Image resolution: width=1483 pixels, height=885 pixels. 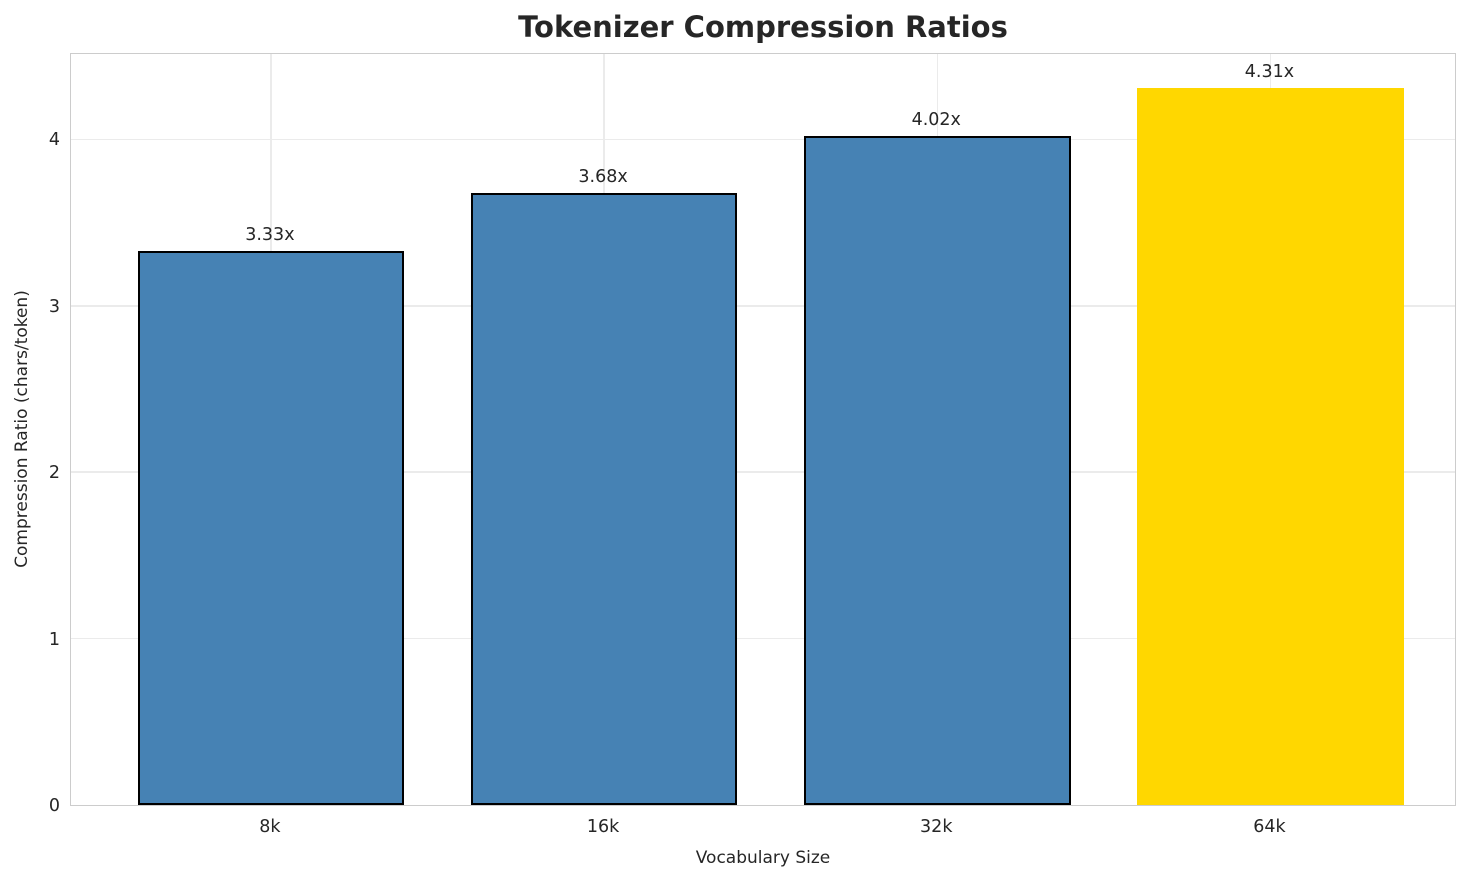 I want to click on bar-16k, so click(x=604, y=498).